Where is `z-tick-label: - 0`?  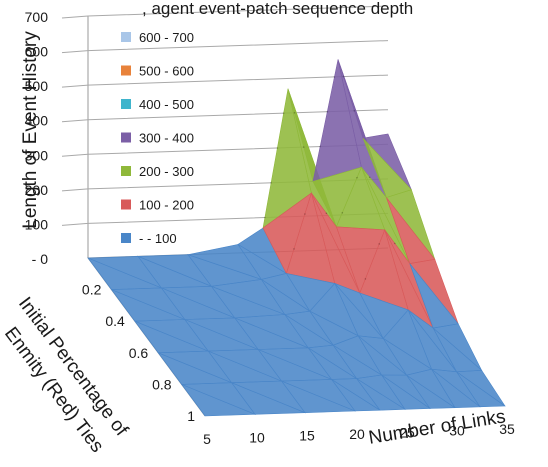
z-tick-label: - 0 is located at coordinates (40, 259).